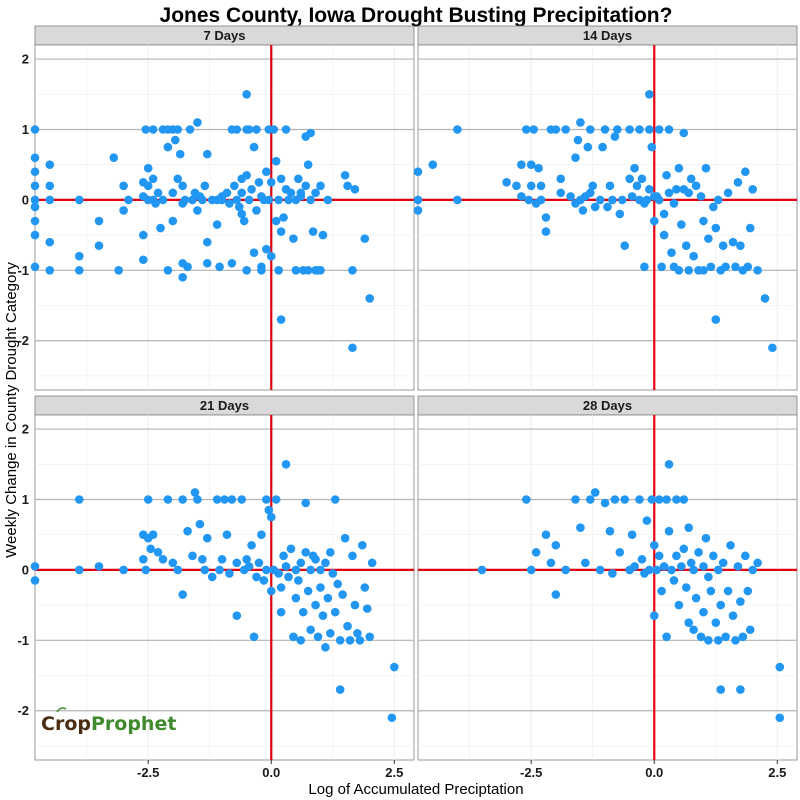  I want to click on panel-label: 7 Days, so click(225, 35).